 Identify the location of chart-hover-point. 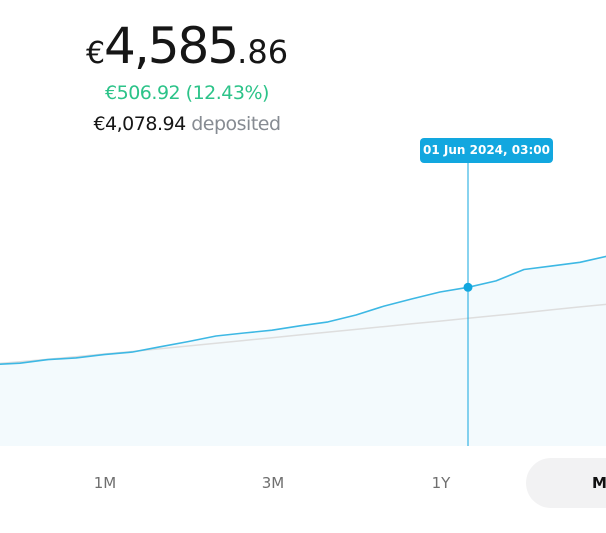
(468, 287).